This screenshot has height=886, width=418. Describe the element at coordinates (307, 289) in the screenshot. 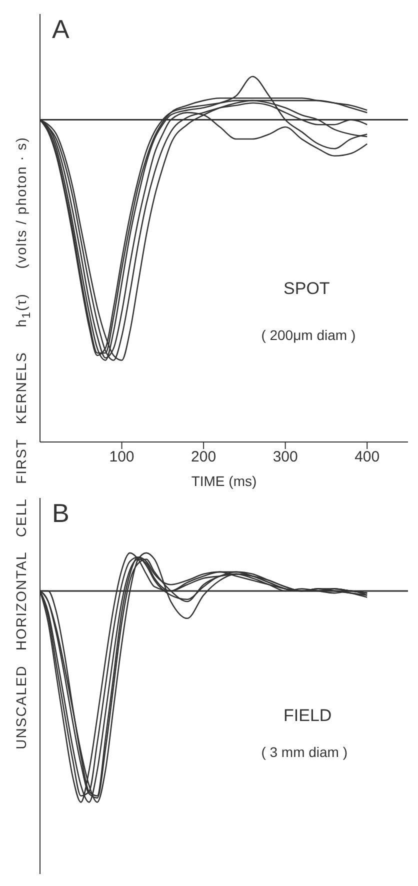

I see `annotation: SPOT` at that location.